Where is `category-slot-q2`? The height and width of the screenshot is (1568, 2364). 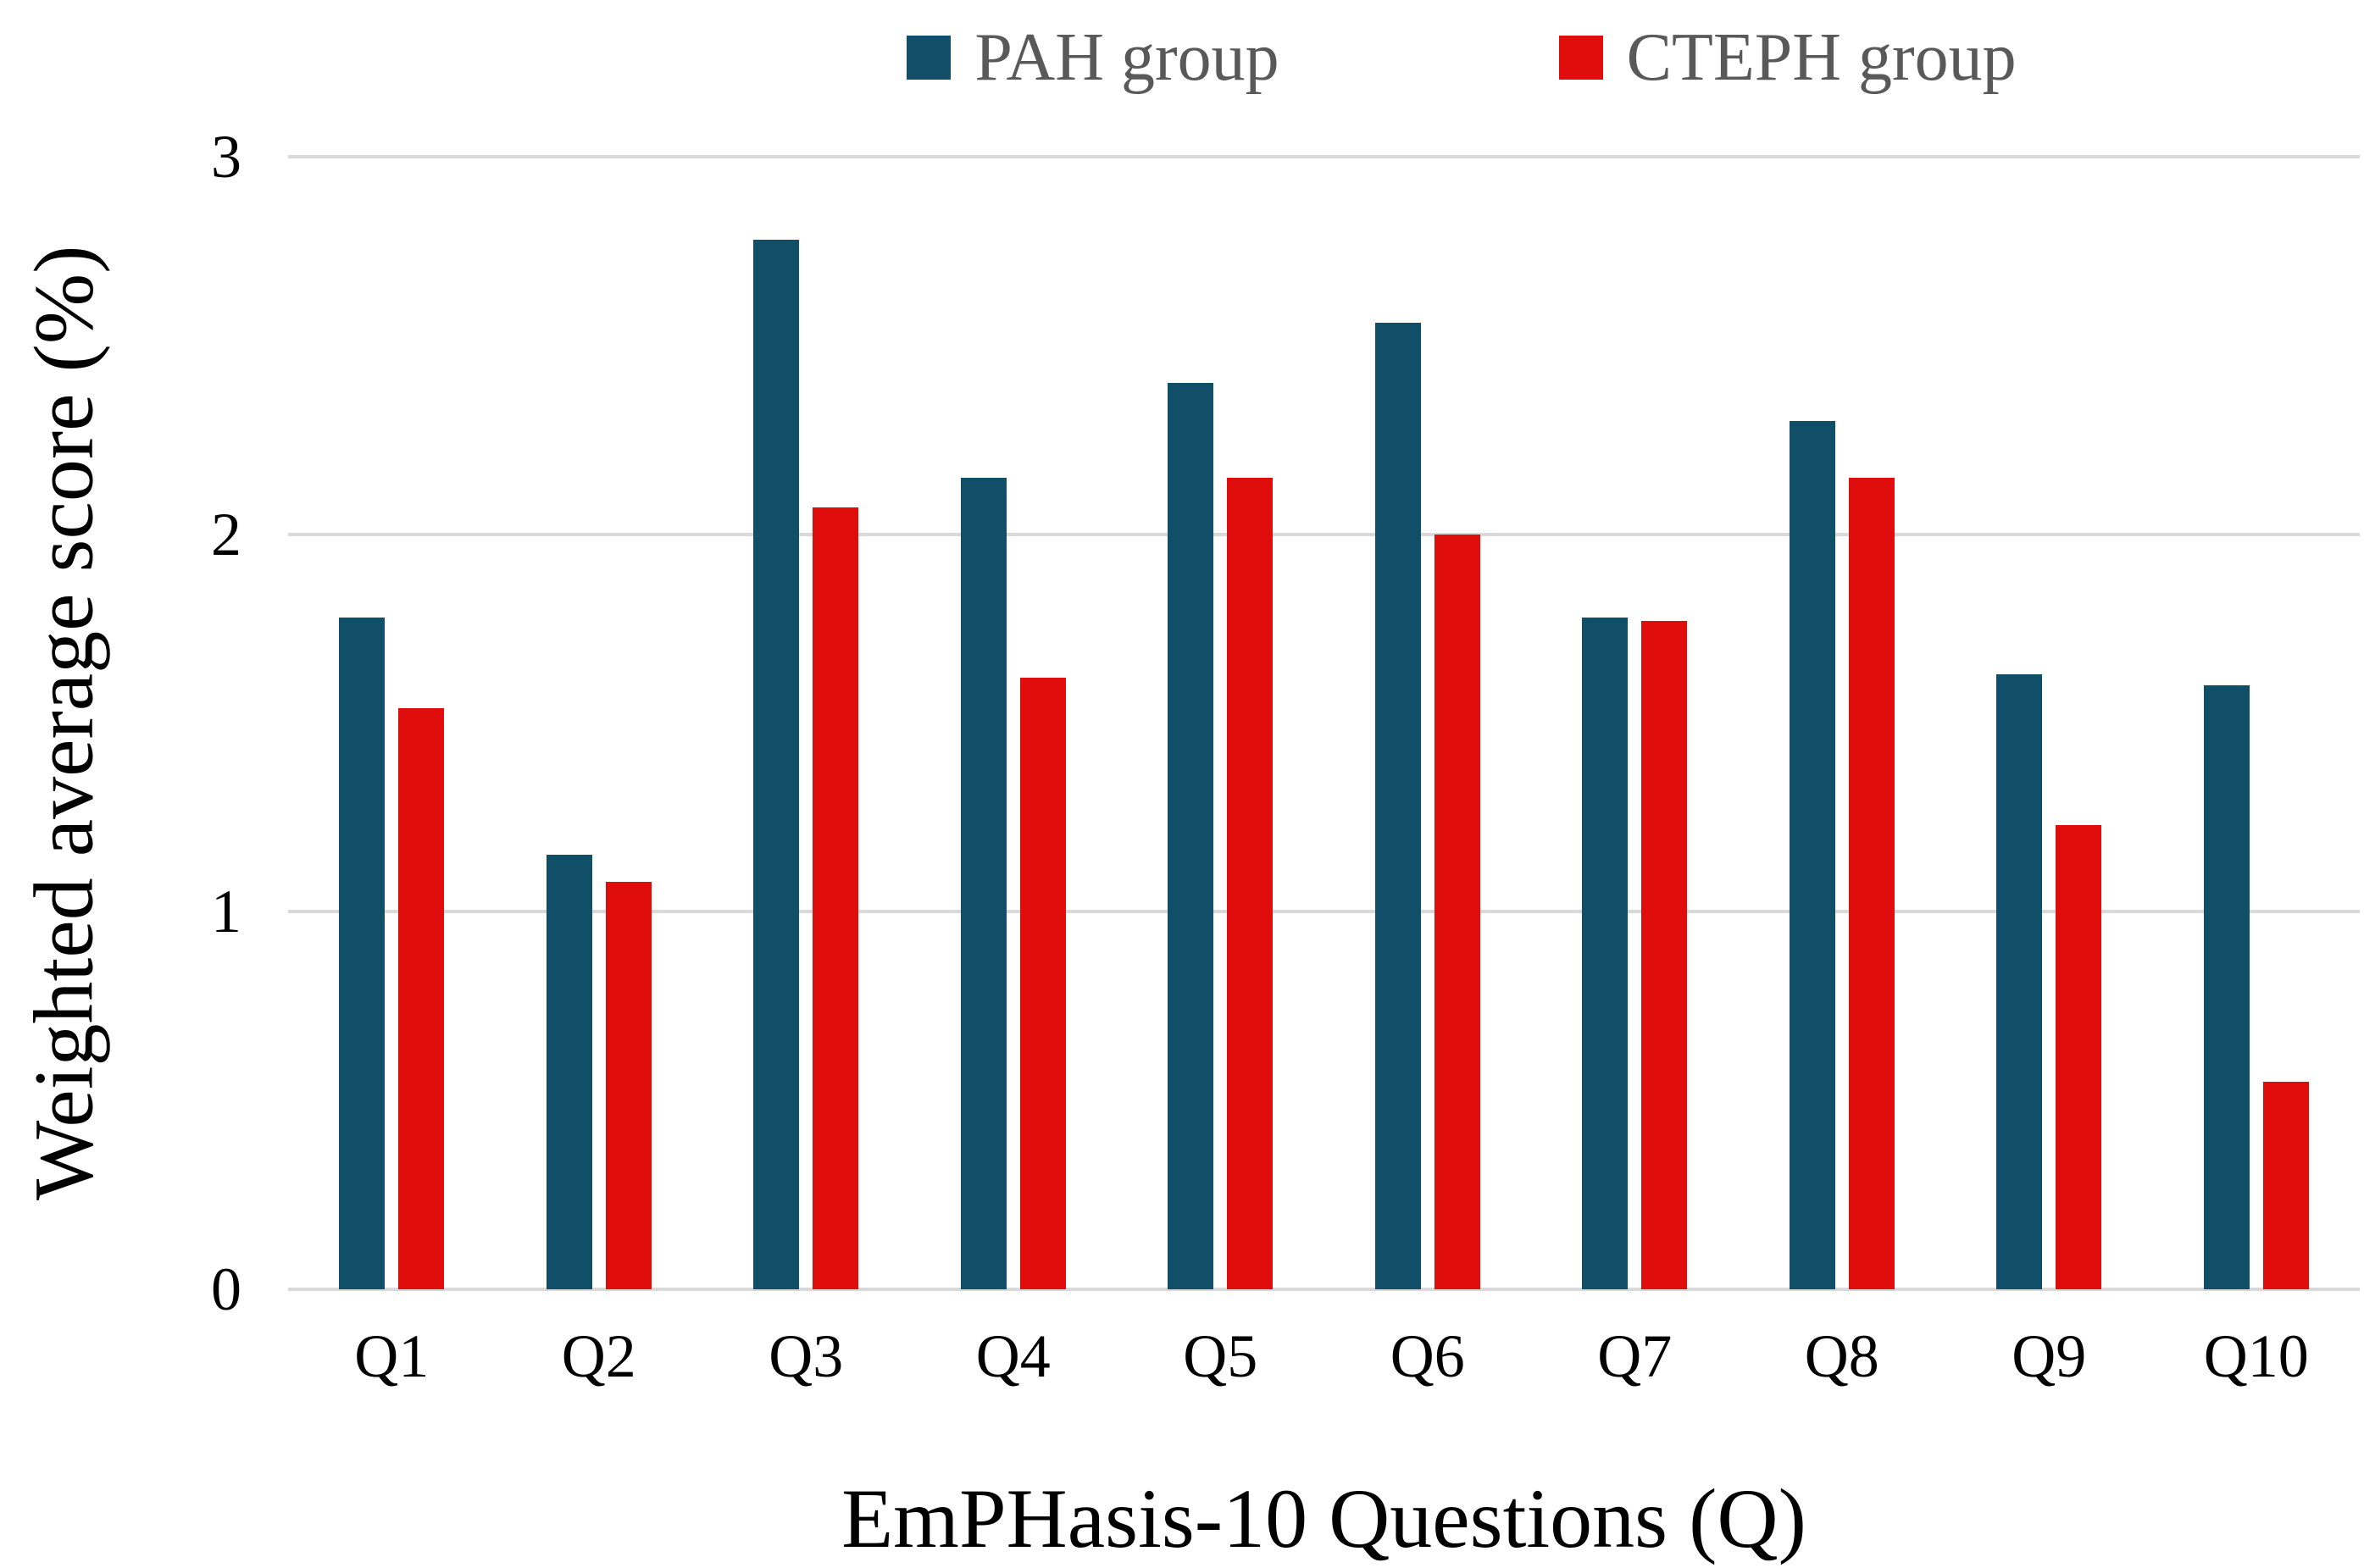 category-slot-q2 is located at coordinates (599, 723).